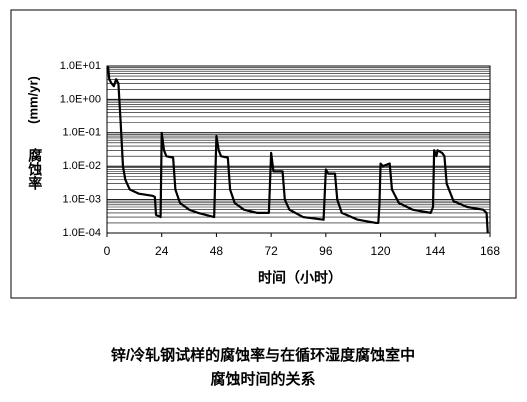  I want to click on x-tick-label: 96, so click(326, 251).